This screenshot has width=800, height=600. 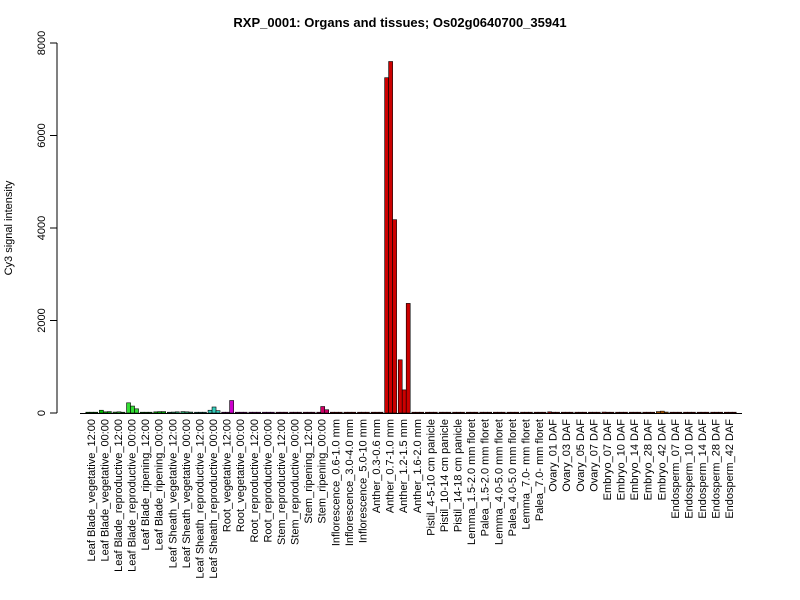 I want to click on x-tick-label: Endosperm_28 DAF, so click(x=717, y=469).